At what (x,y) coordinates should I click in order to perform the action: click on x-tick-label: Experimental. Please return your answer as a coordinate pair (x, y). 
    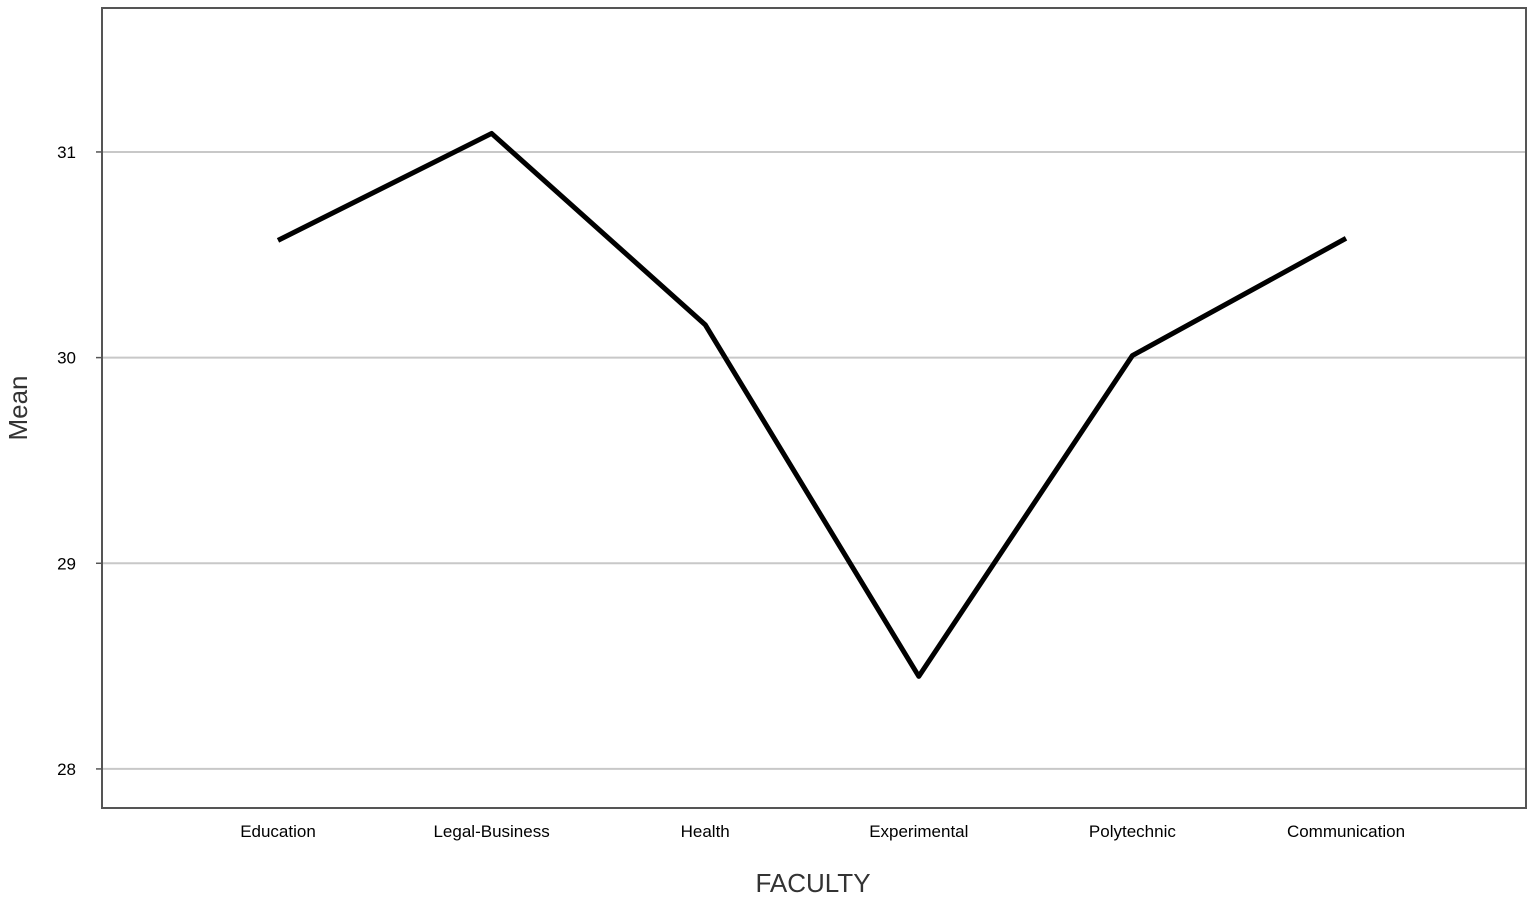
    Looking at the image, I should click on (918, 831).